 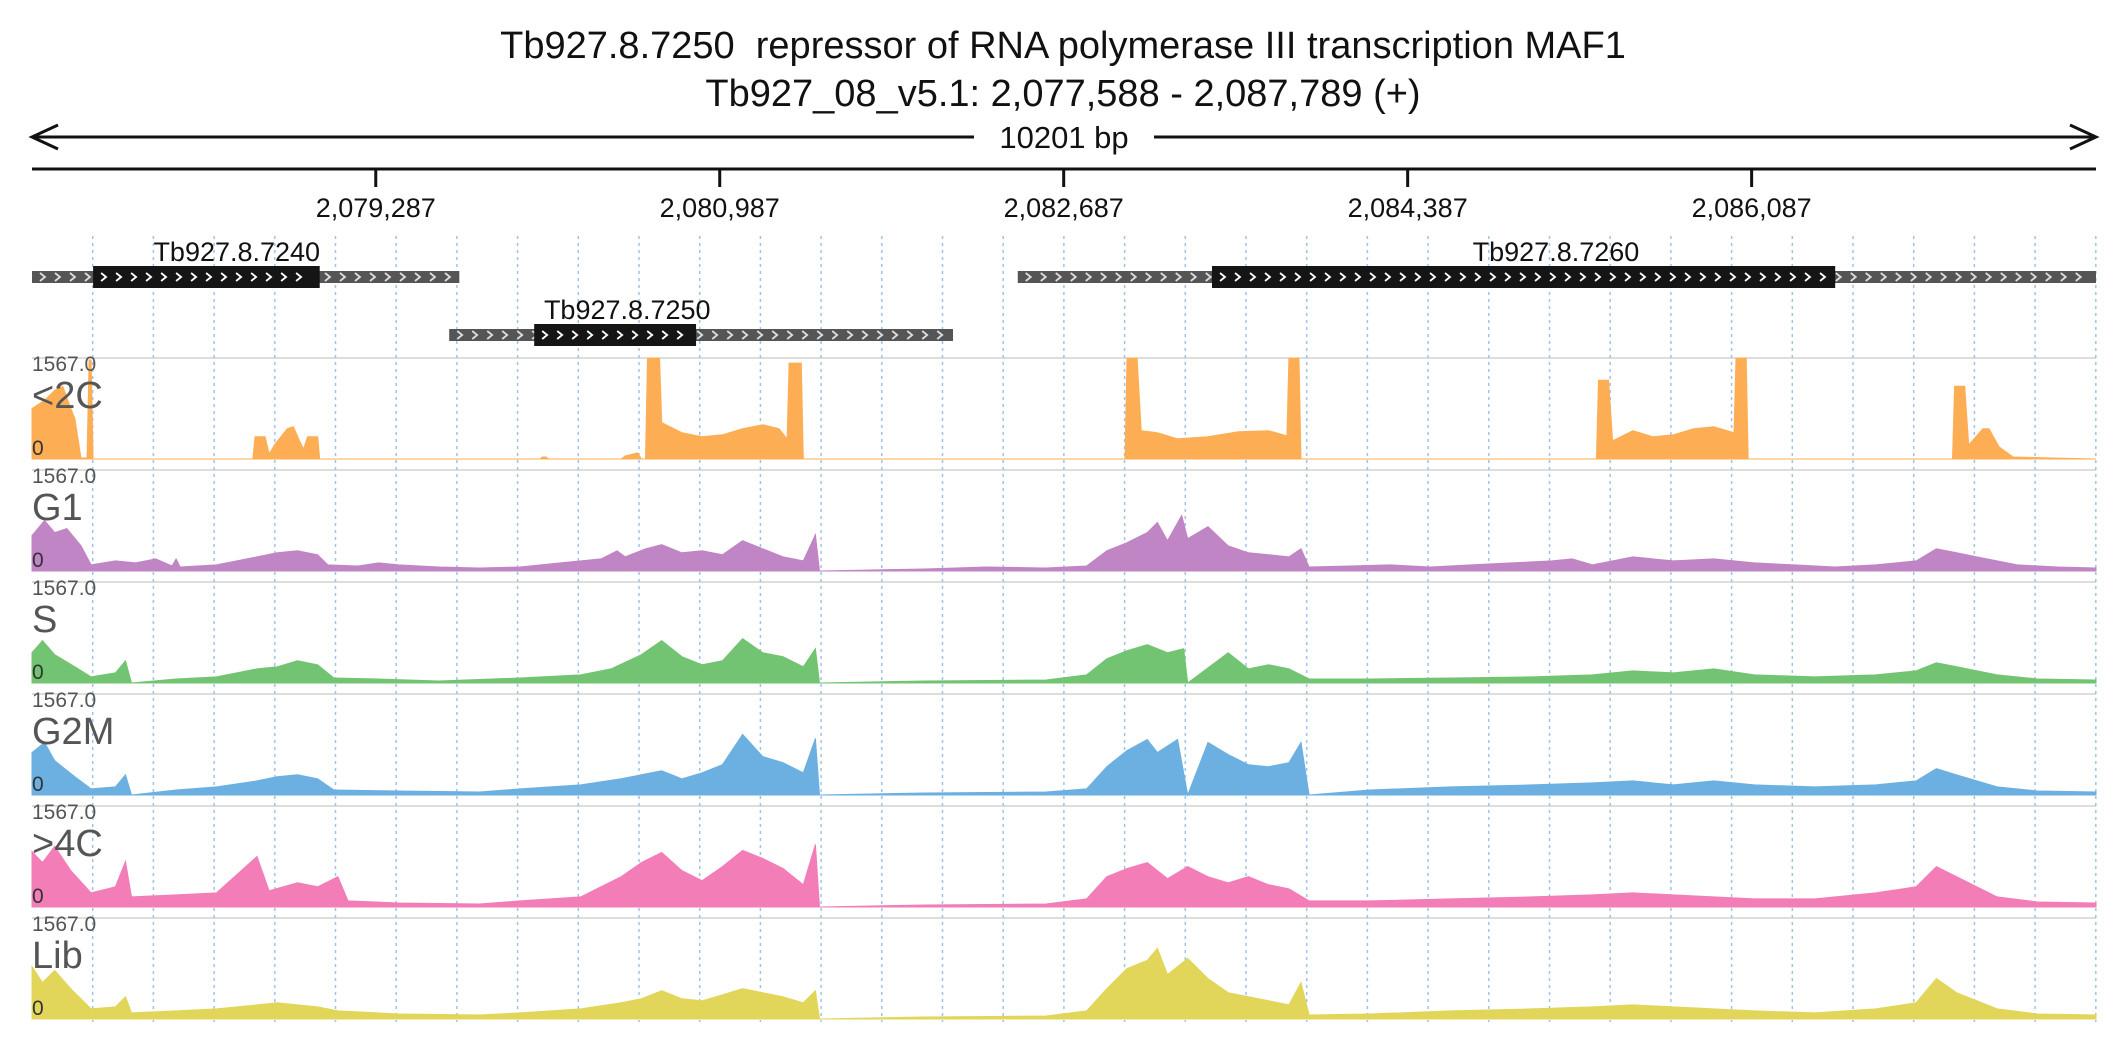 I want to click on length-label: 10201 bp, so click(x=1063, y=137).